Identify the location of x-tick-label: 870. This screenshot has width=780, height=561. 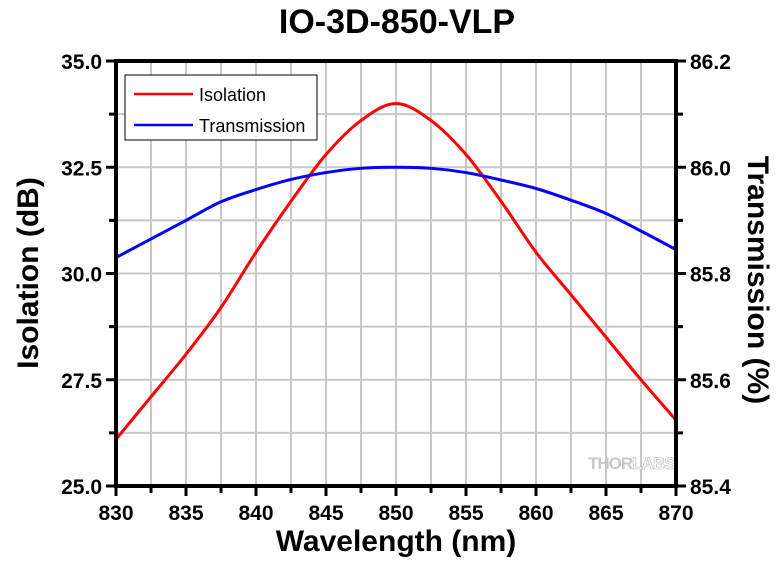
(675, 513).